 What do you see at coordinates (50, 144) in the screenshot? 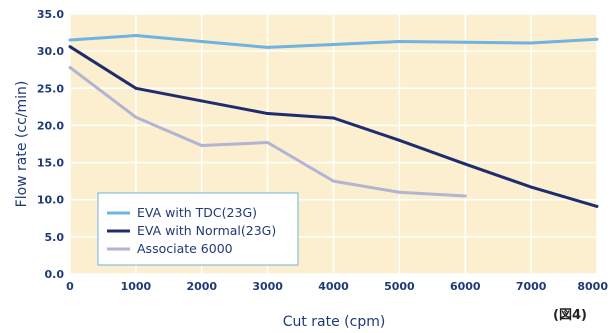
I see `y-axis-ticks: 0.0 5.0 10.0 15.0 20.0 25.0 30.0 35.0` at bounding box center [50, 144].